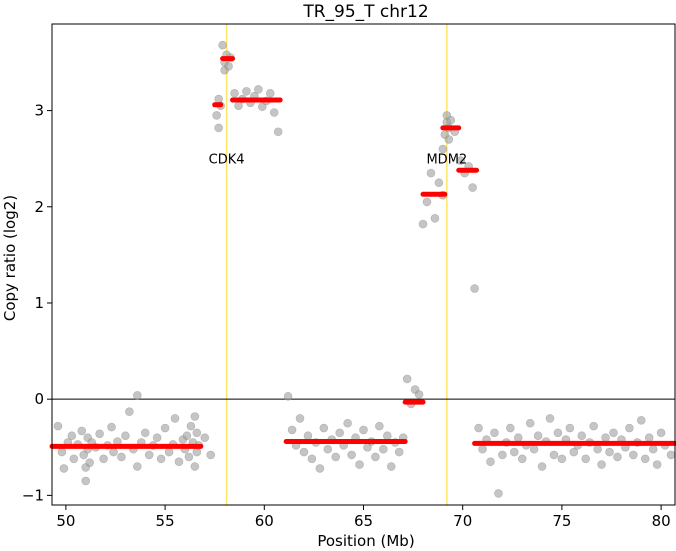 The image size is (676, 551). What do you see at coordinates (39, 399) in the screenshot?
I see `y-tick-label: 0` at bounding box center [39, 399].